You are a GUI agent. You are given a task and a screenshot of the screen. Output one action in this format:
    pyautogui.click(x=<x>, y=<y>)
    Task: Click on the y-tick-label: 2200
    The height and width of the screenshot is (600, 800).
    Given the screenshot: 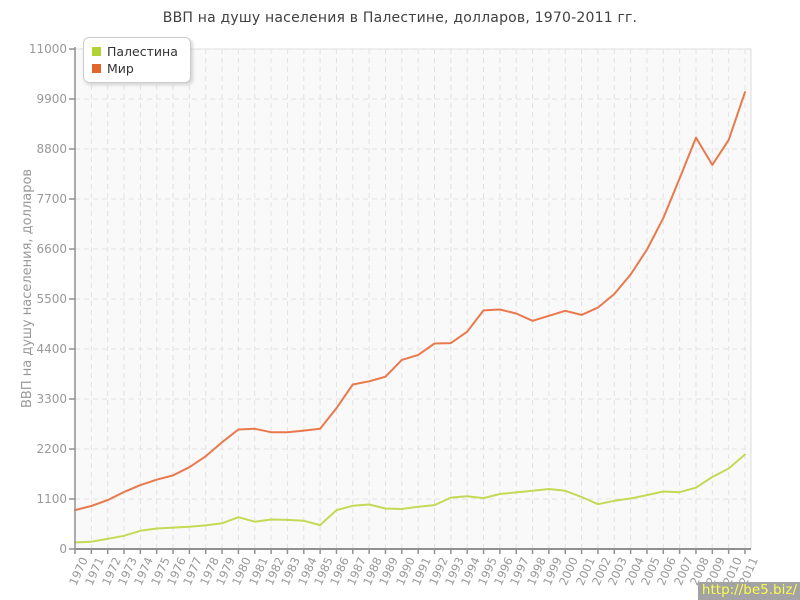 What is the action you would take?
    pyautogui.click(x=51, y=449)
    